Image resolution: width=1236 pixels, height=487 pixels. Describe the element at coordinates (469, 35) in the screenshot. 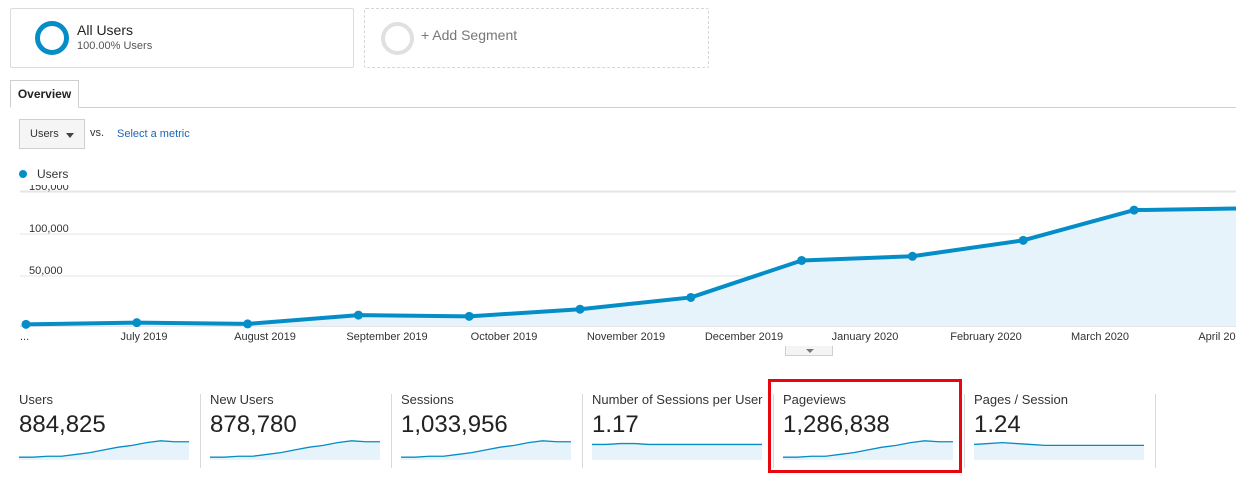

I see `add-segment-label: + Add Segment` at that location.